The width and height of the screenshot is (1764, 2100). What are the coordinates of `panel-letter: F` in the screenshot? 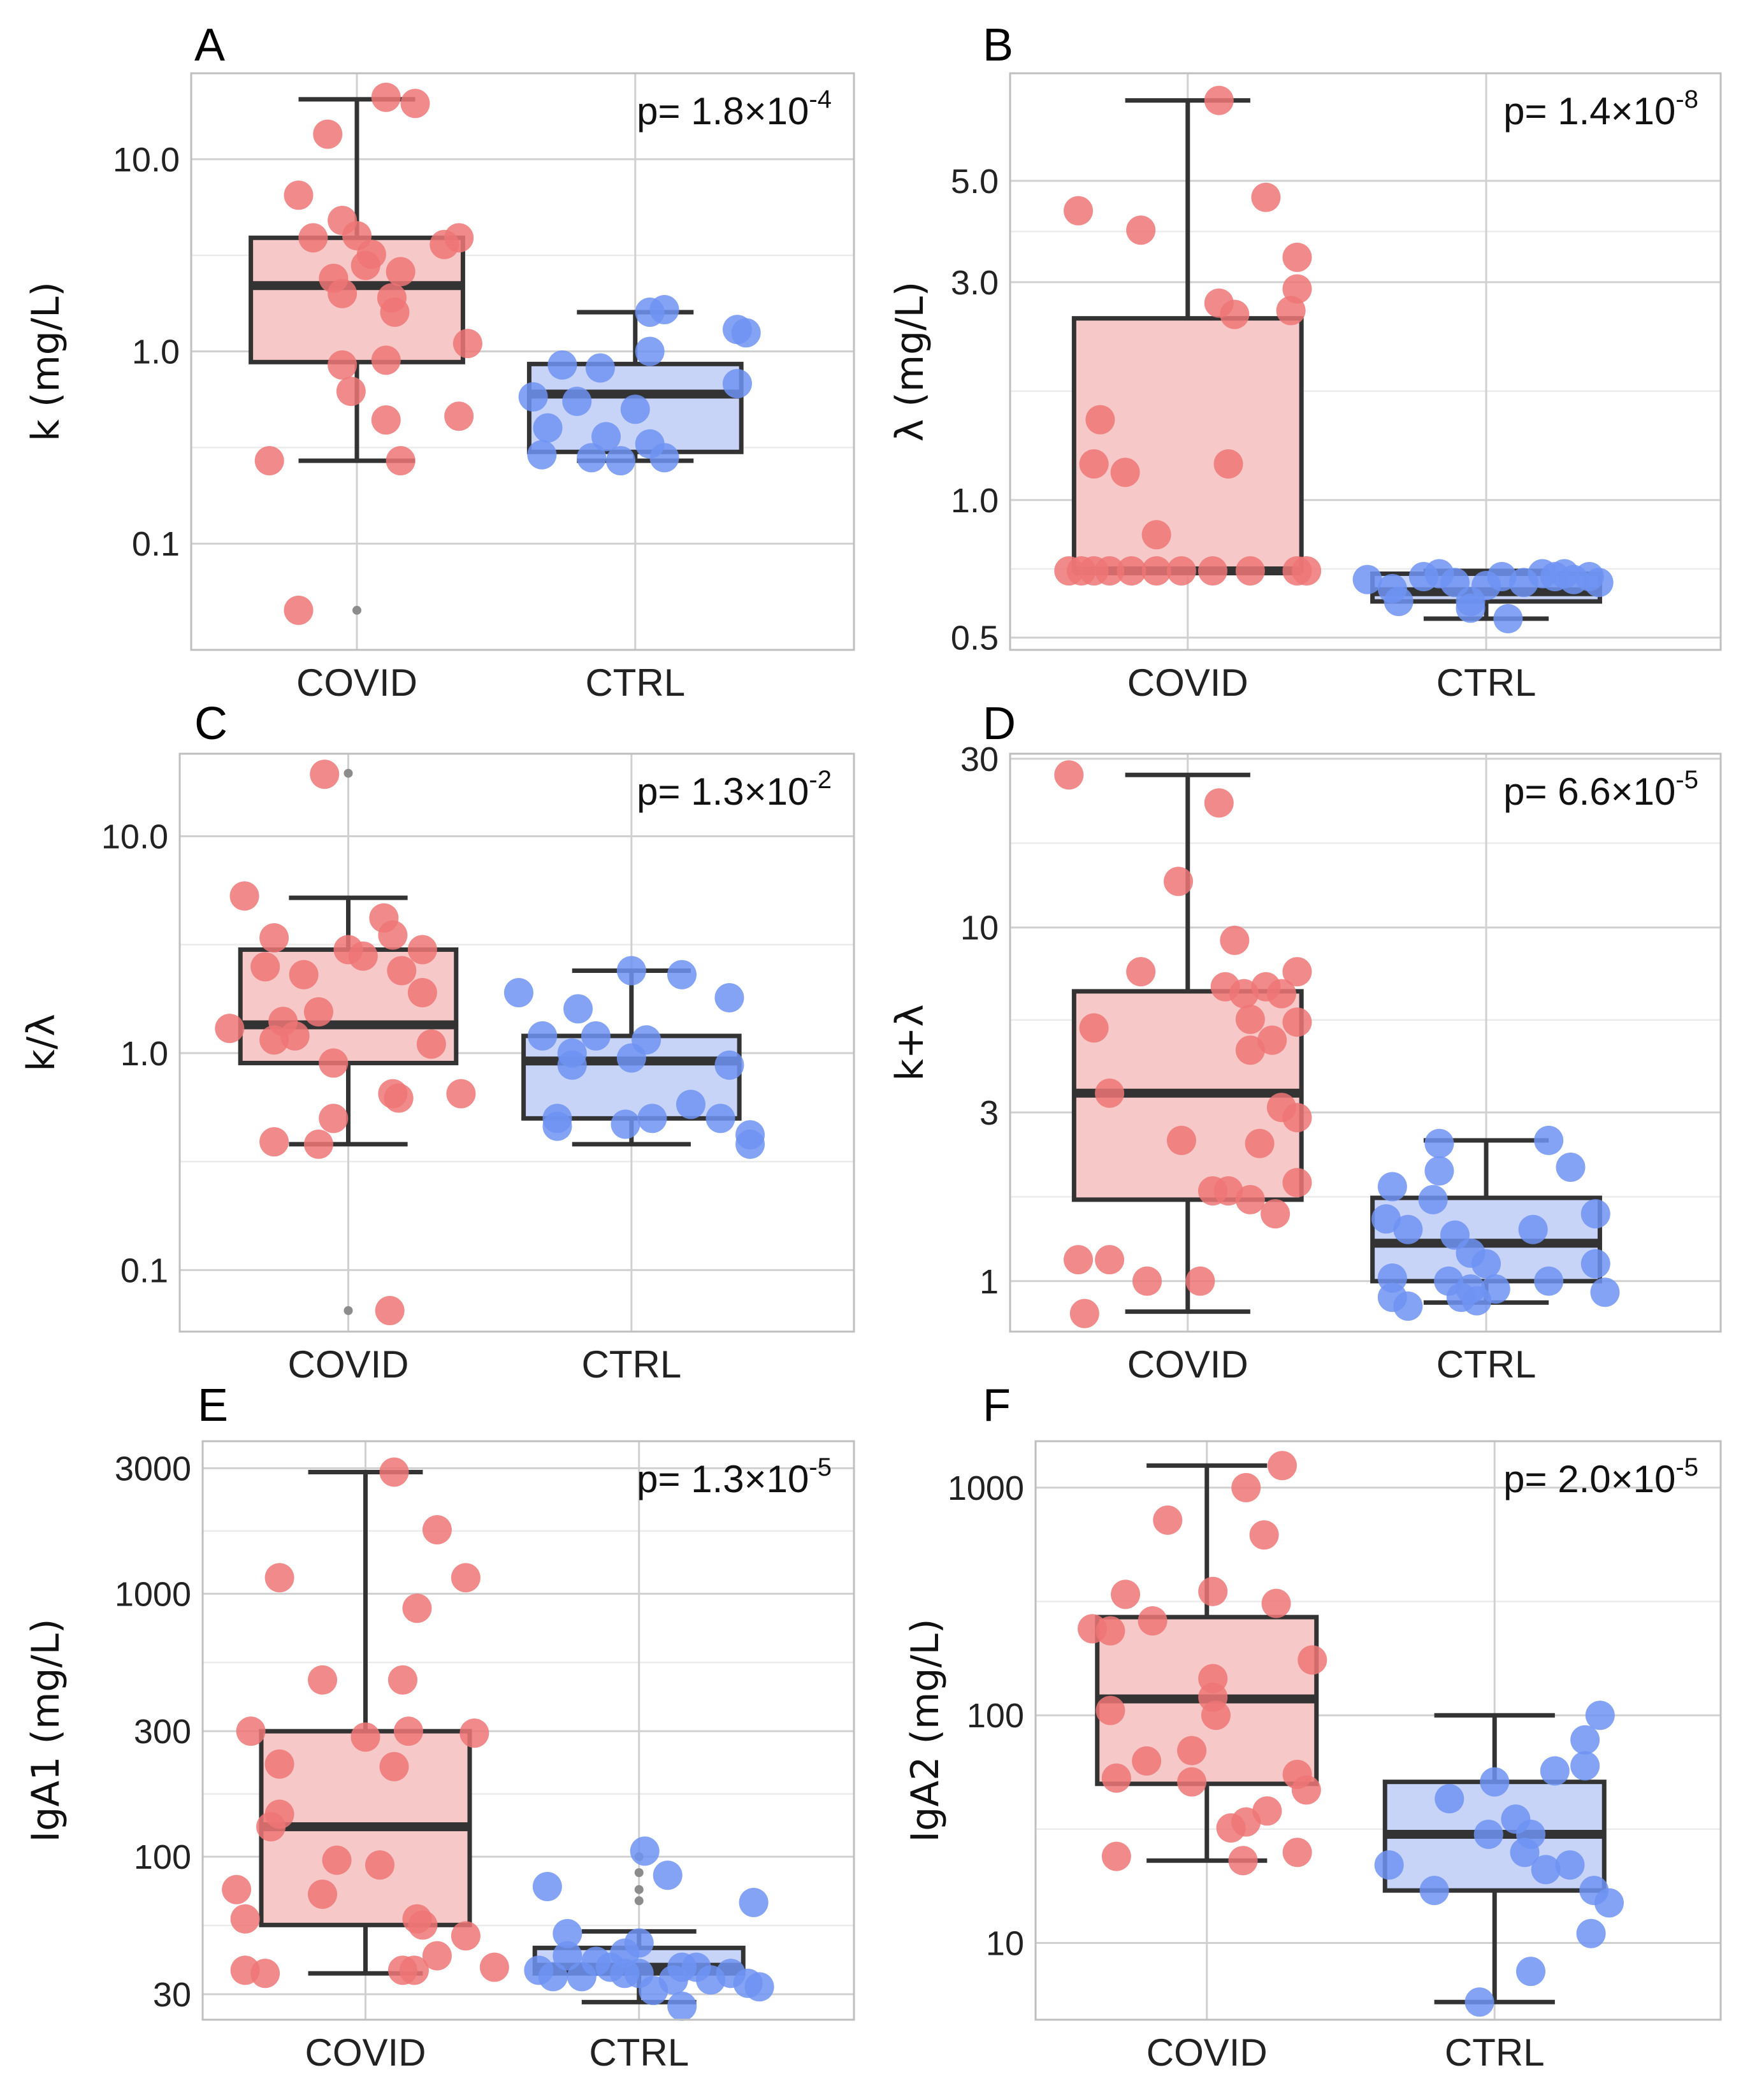 It's located at (997, 1406).